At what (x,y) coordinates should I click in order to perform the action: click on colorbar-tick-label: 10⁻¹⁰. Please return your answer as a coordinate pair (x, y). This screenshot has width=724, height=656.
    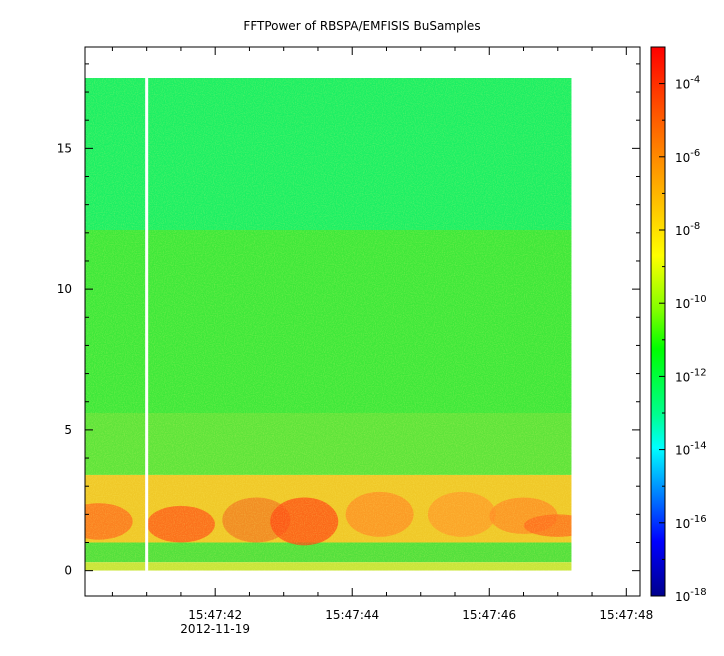
    Looking at the image, I should click on (691, 302).